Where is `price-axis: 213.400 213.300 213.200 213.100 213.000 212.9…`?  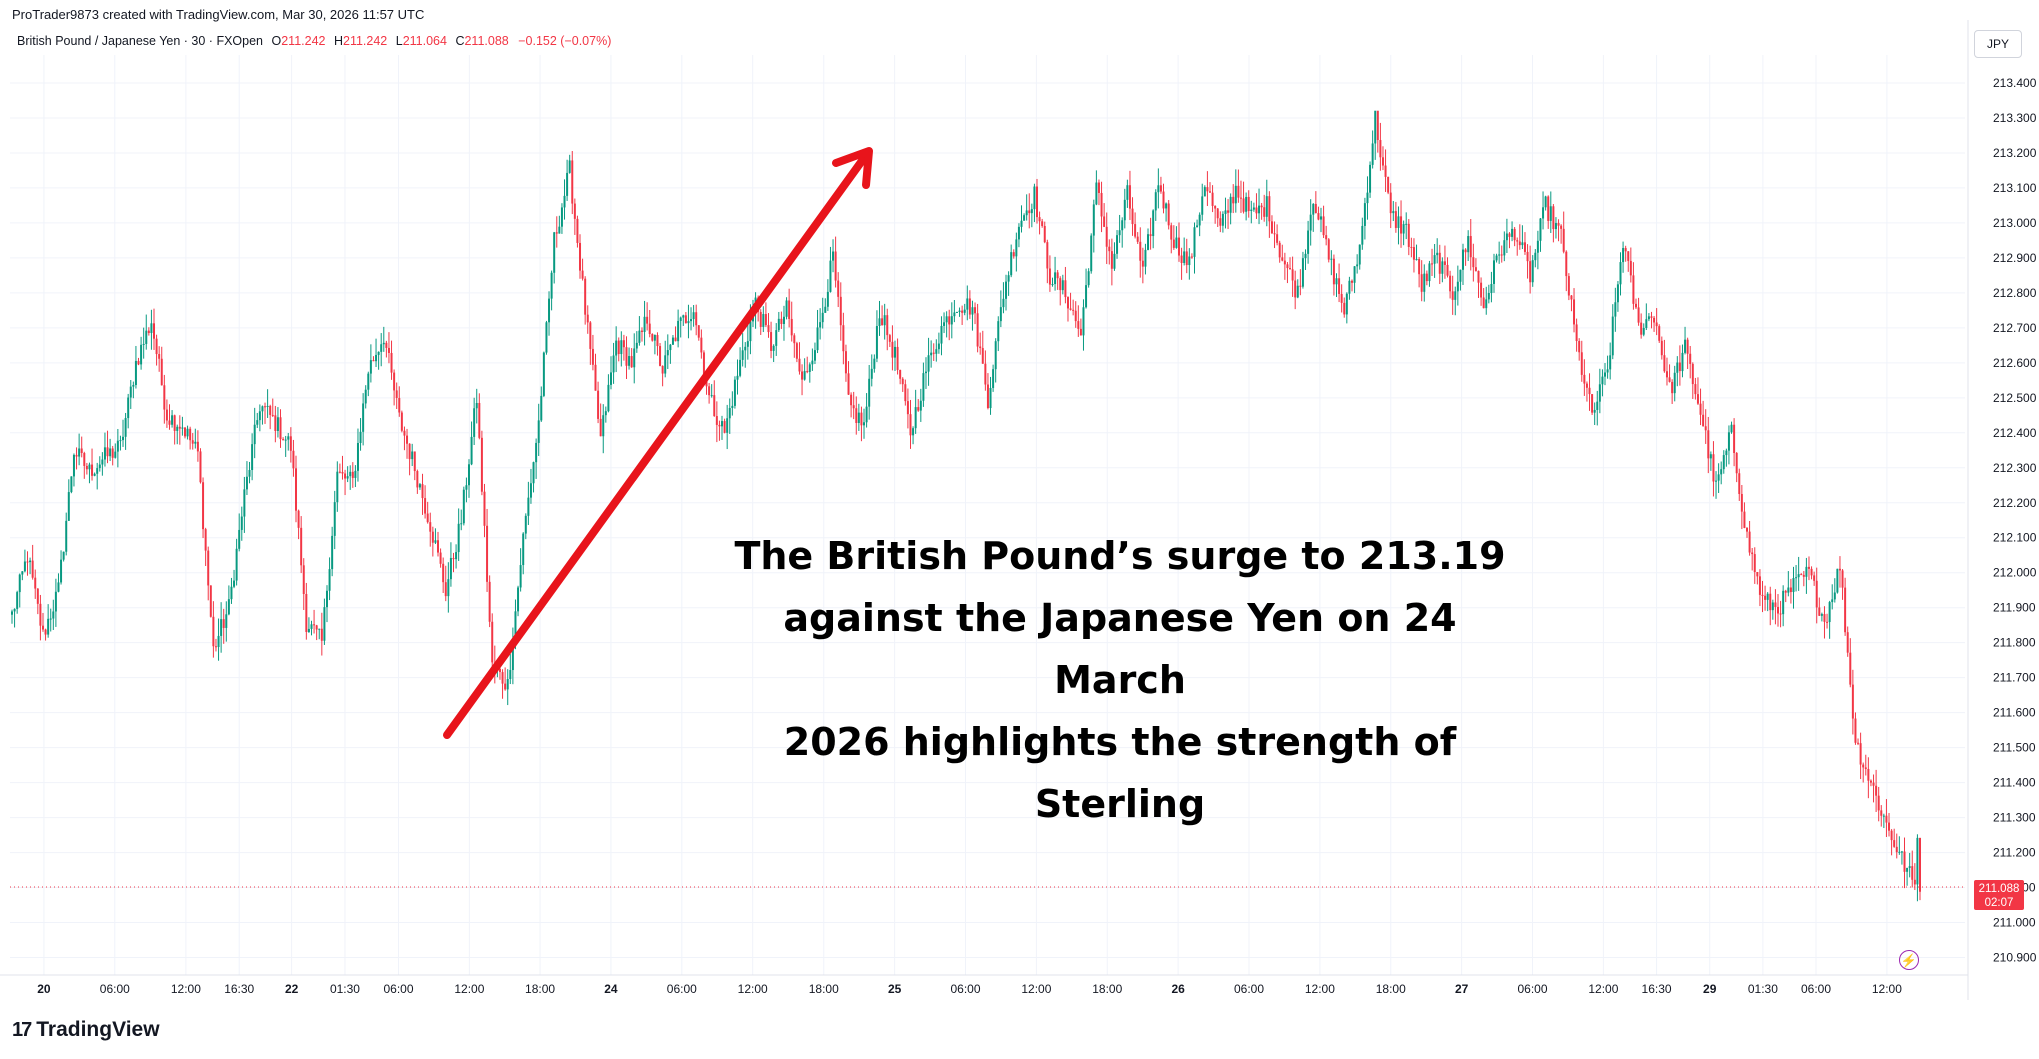 price-axis: 213.400 213.300 213.200 213.100 213.000 212.9… is located at coordinates (2002, 510).